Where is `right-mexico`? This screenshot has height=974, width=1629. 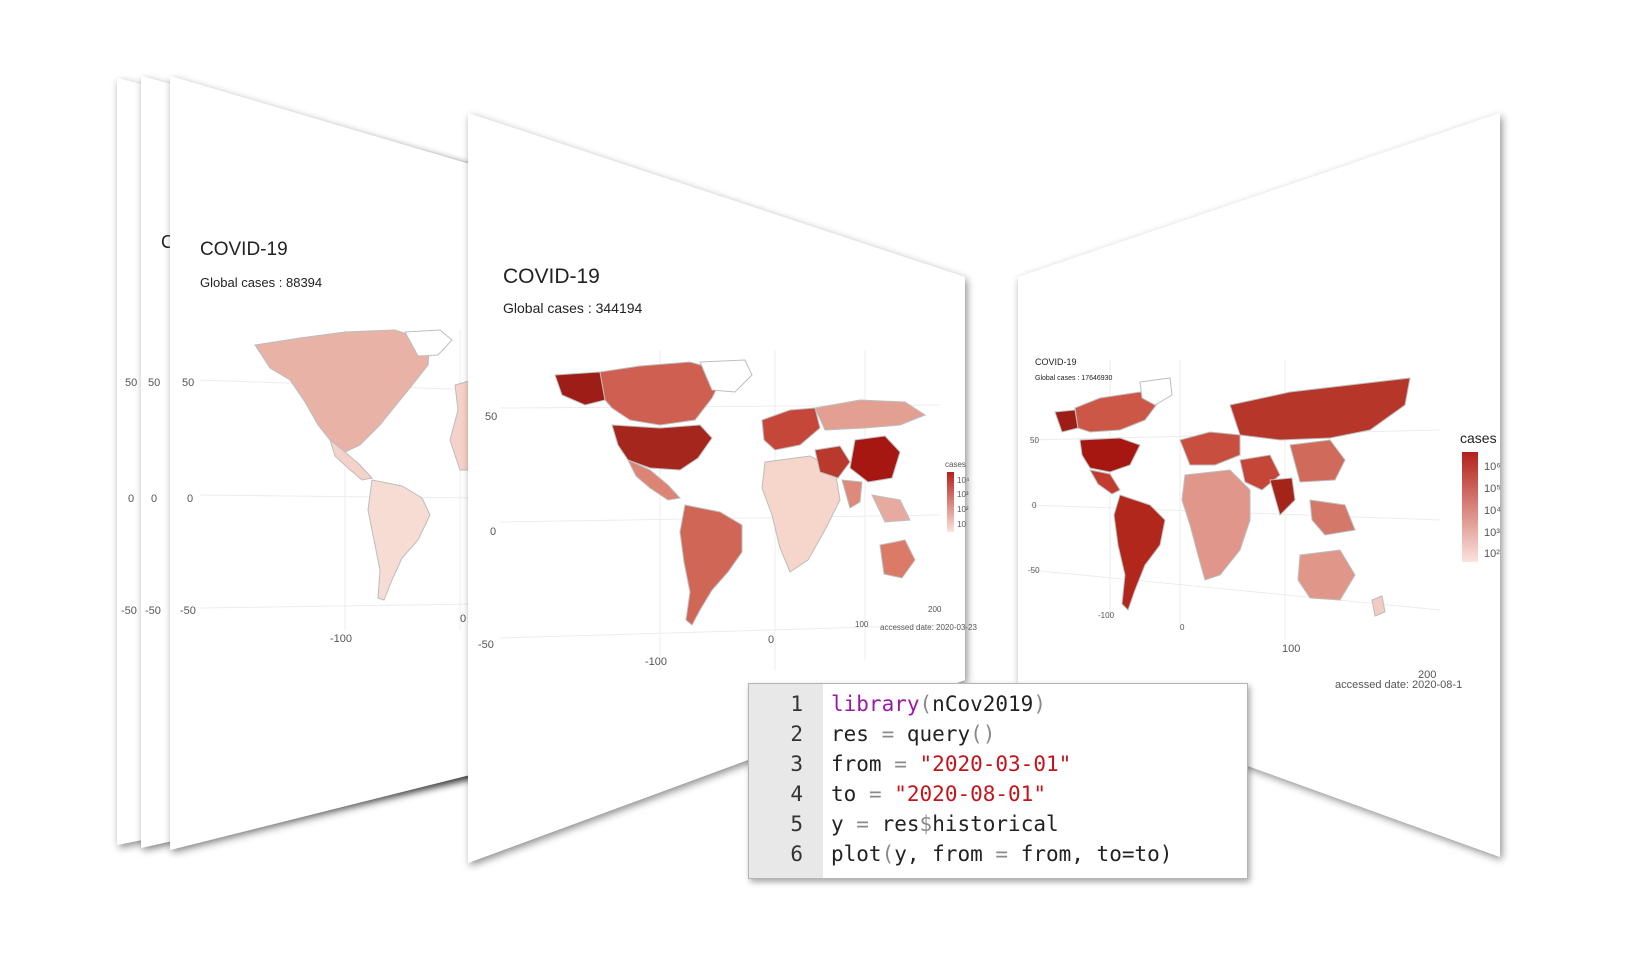
right-mexico is located at coordinates (1105, 482).